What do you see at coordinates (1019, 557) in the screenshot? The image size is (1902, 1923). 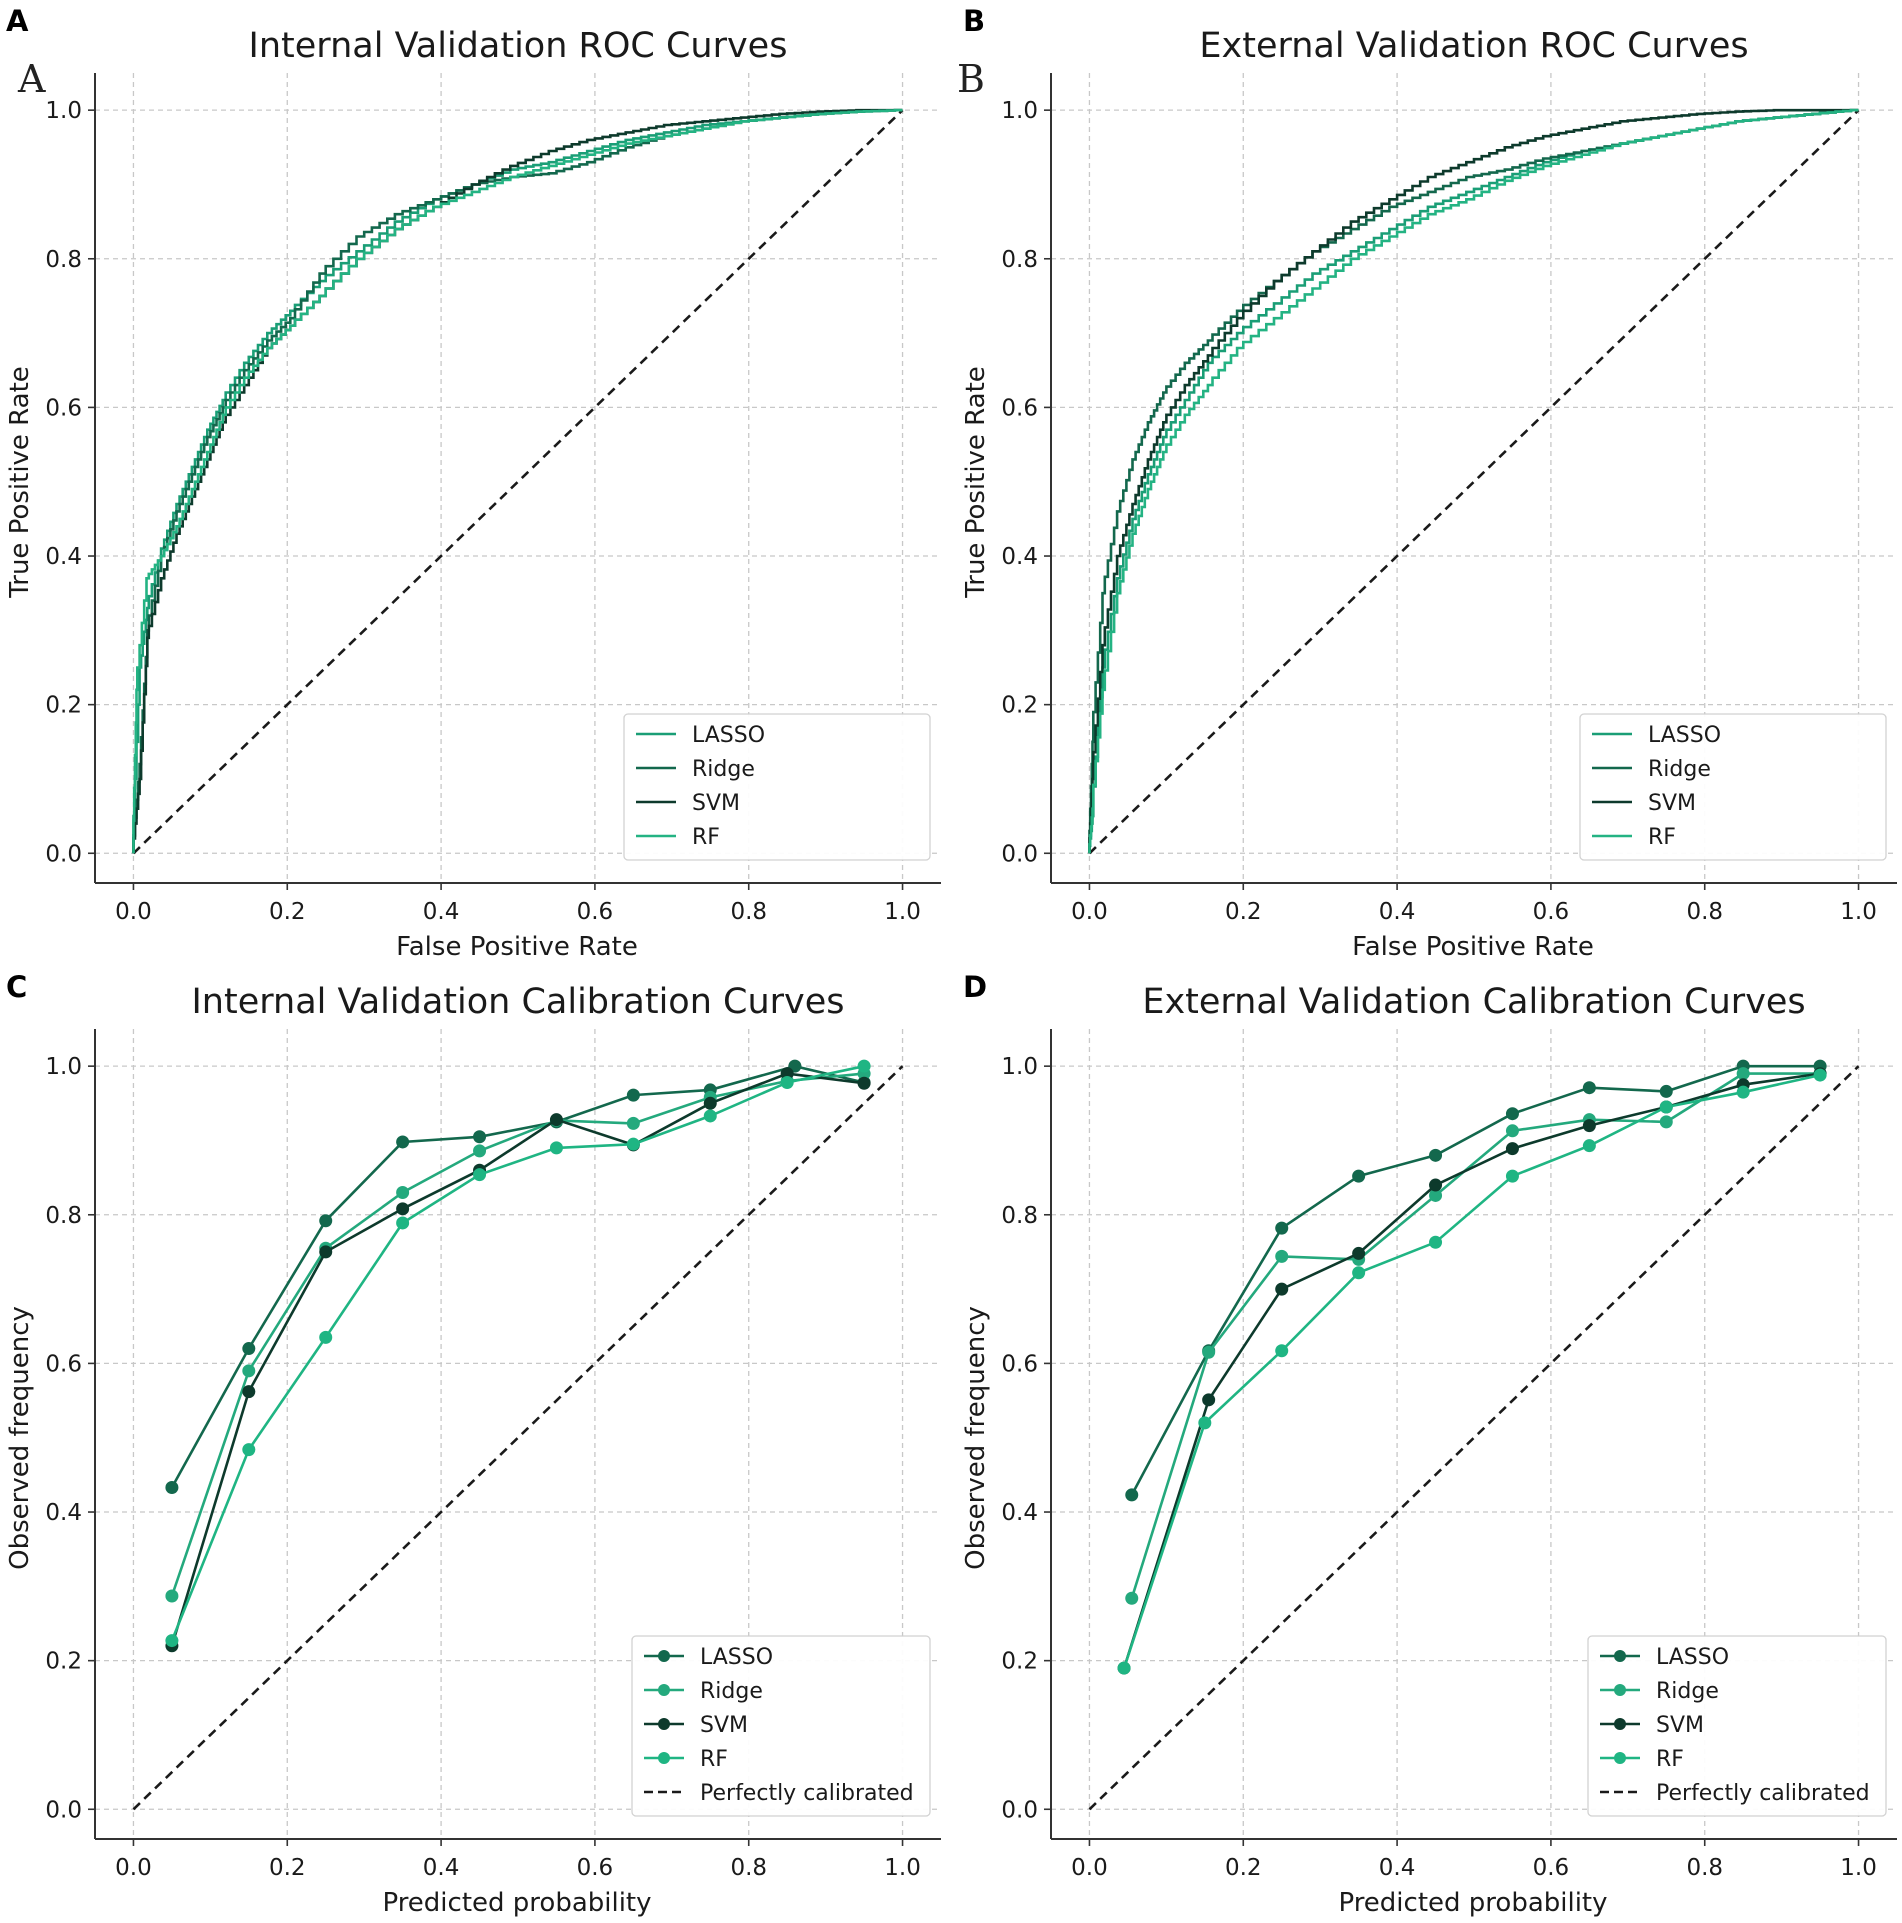 I see `y-tick-label: 0.4` at bounding box center [1019, 557].